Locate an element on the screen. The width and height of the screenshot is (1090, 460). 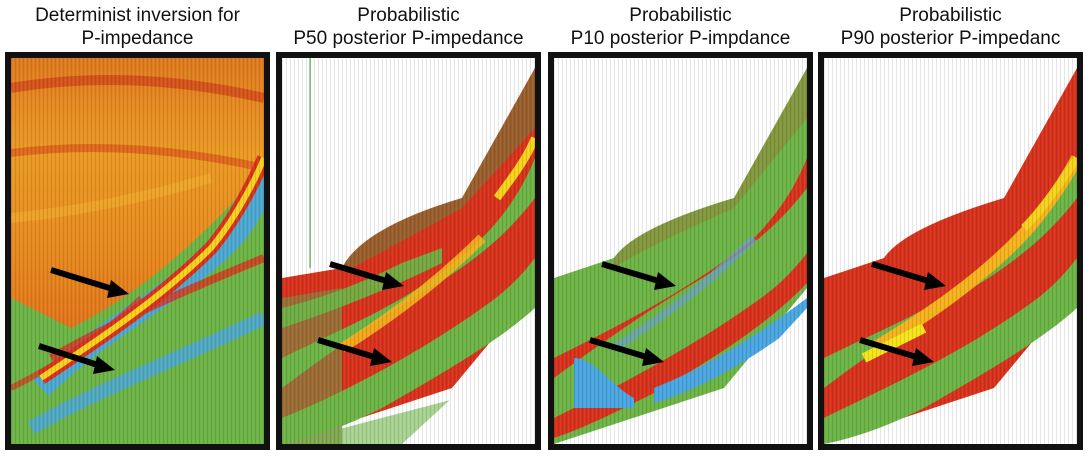
panel-4-upper-arrow is located at coordinates (908, 275).